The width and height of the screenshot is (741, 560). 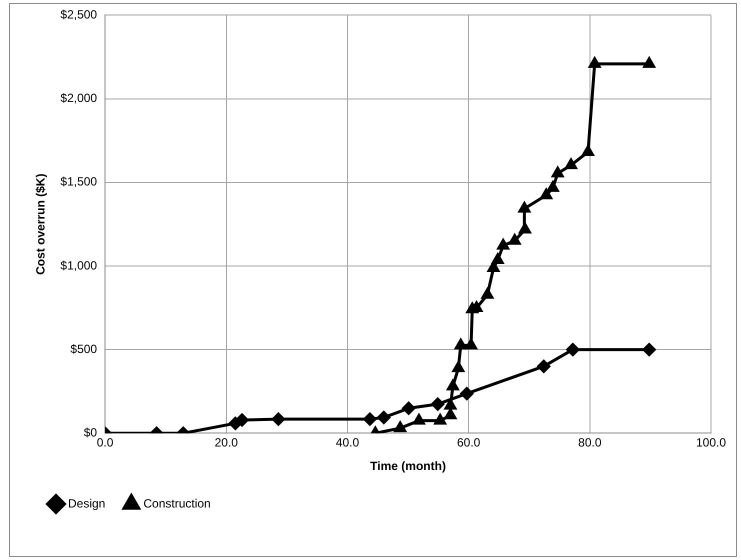 What do you see at coordinates (84, 349) in the screenshot?
I see `y-tick-label: $500` at bounding box center [84, 349].